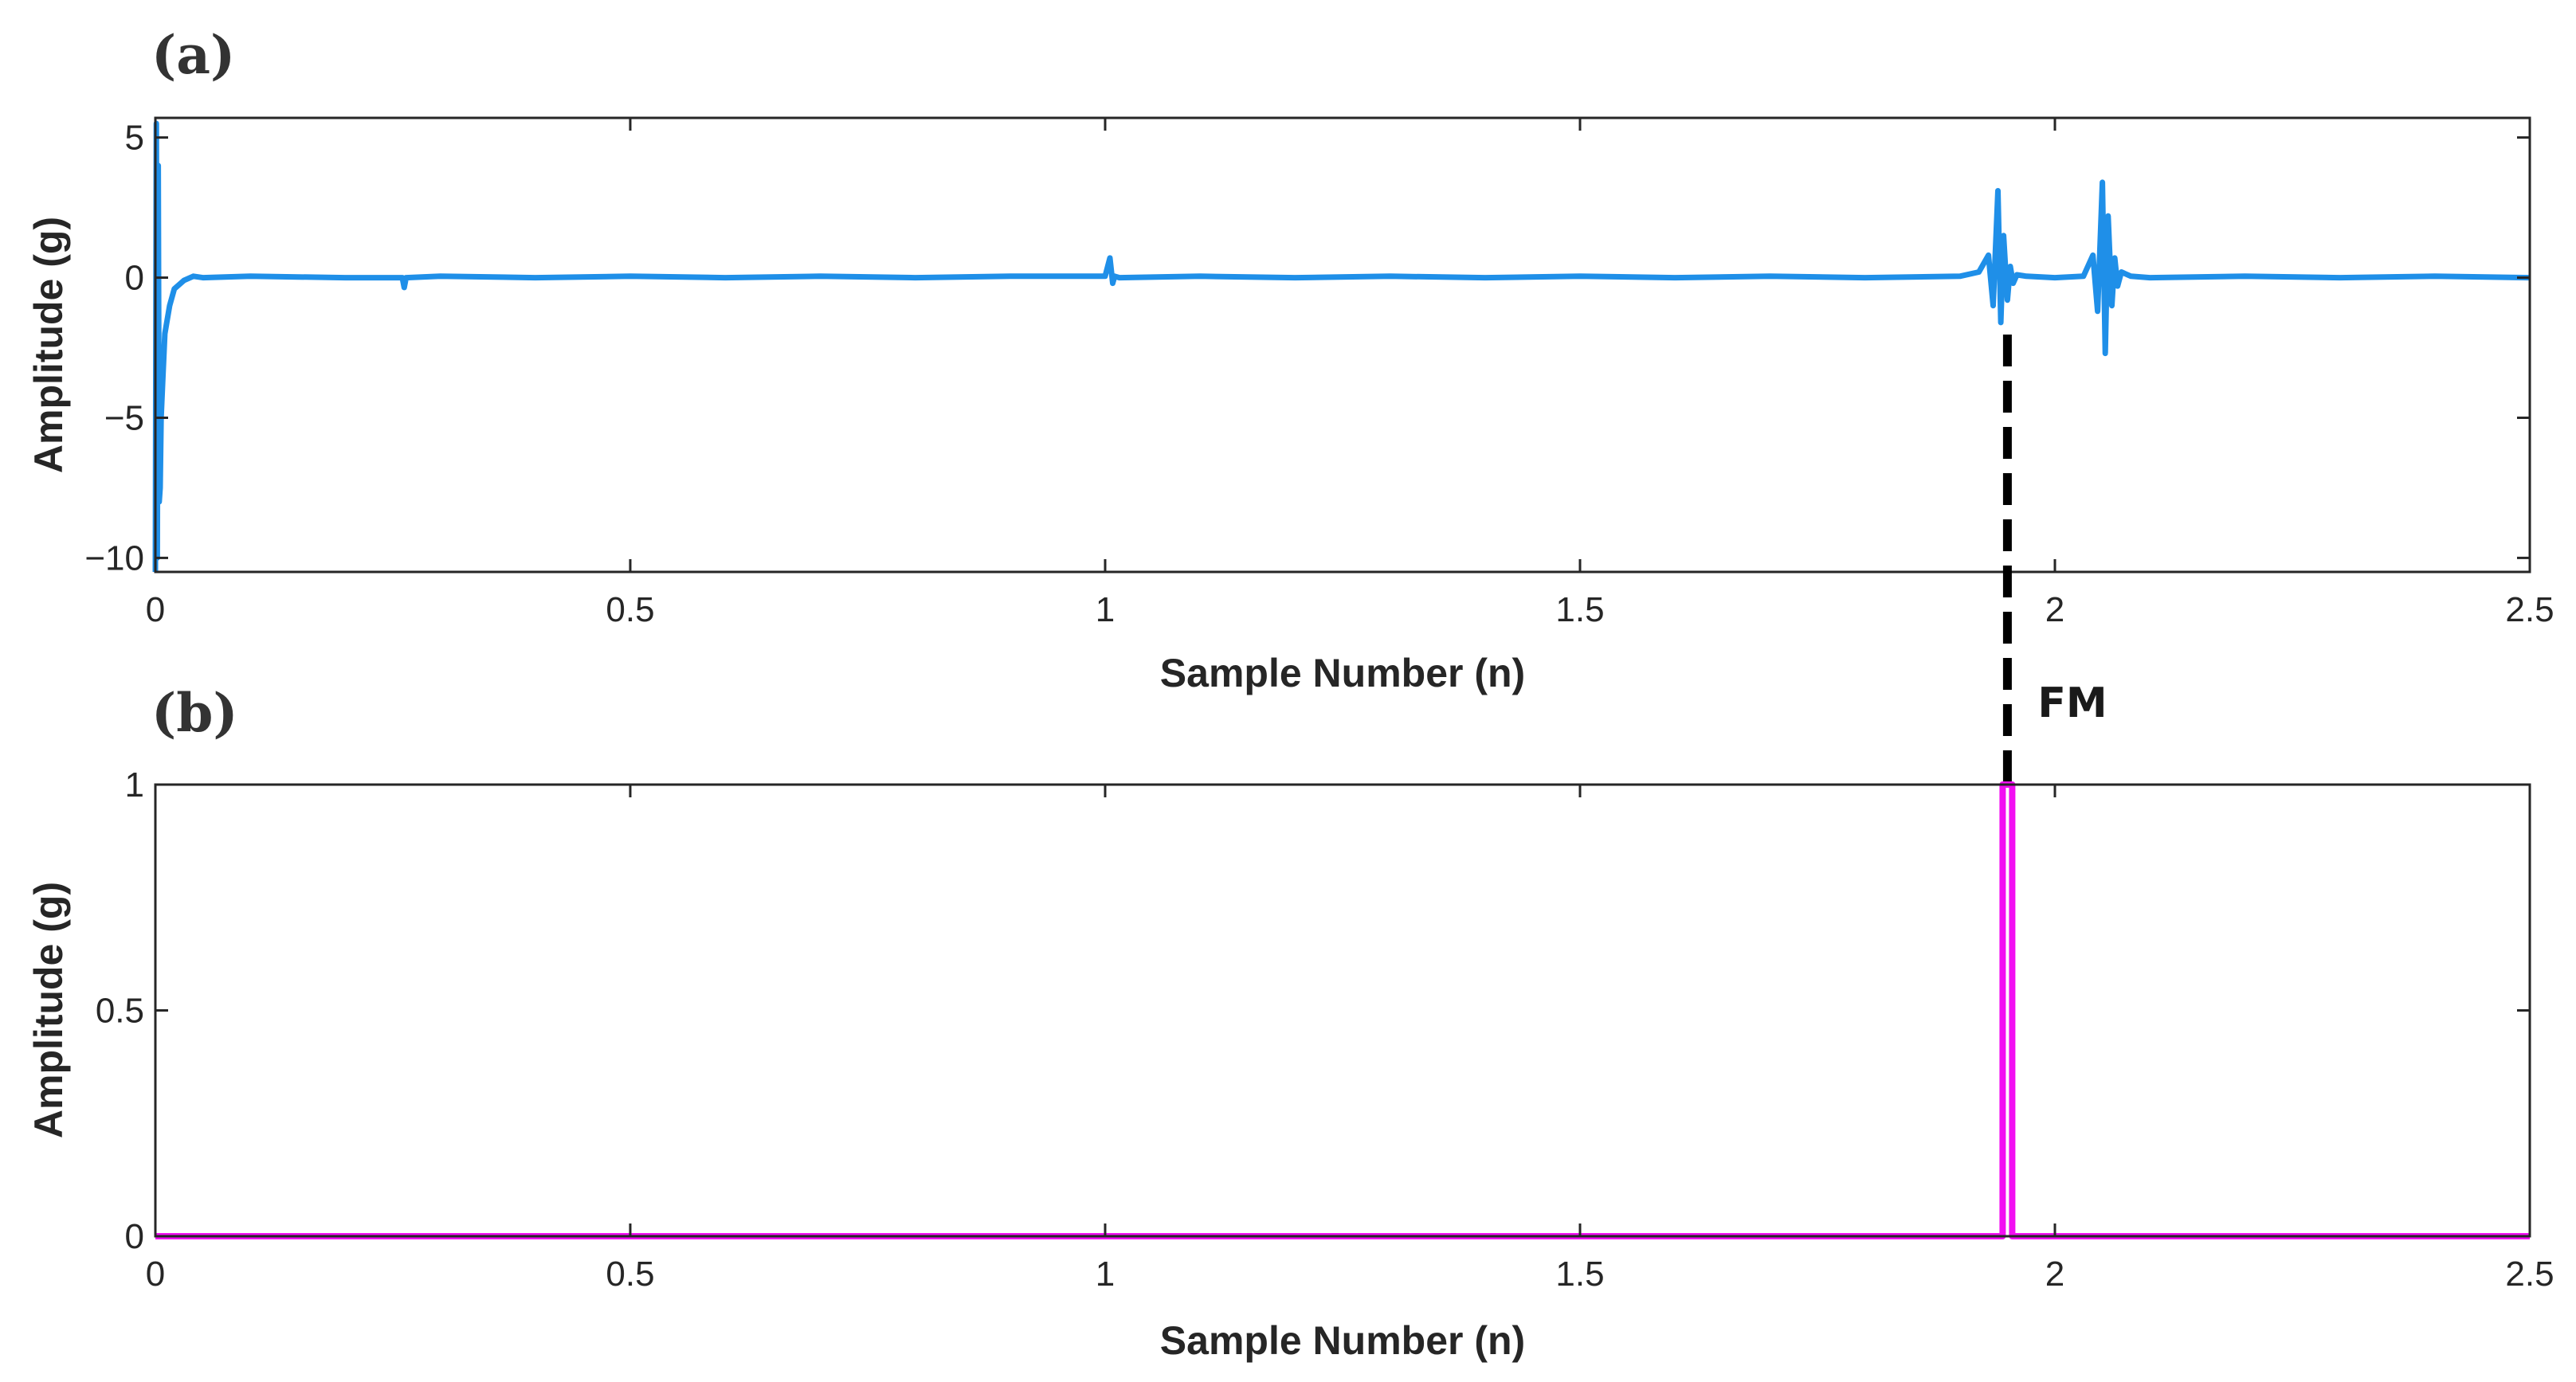 The height and width of the screenshot is (1382, 2576). What do you see at coordinates (2054, 1274) in the screenshot?
I see `panel-b-xtick-label: 2` at bounding box center [2054, 1274].